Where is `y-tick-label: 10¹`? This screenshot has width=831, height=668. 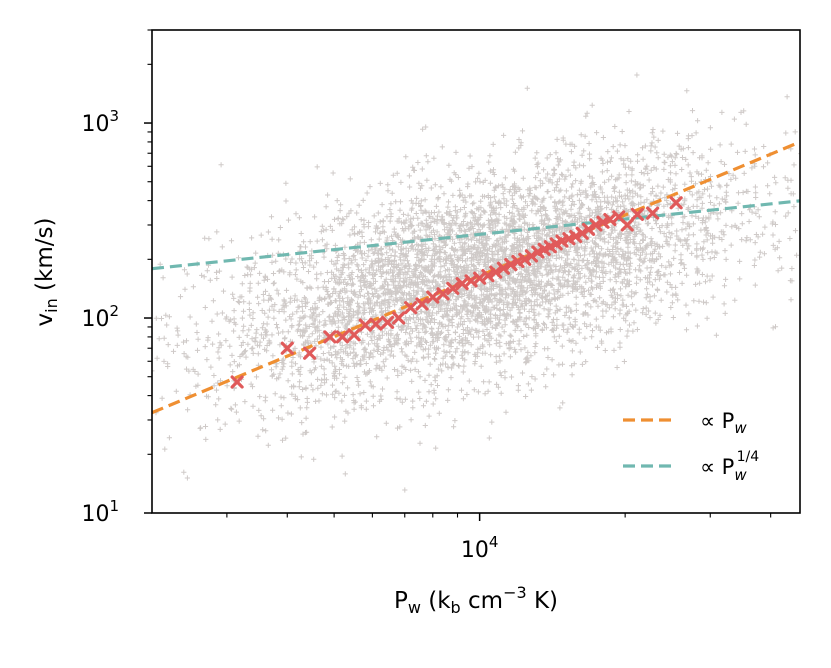
y-tick-label: 10¹ is located at coordinates (100, 512).